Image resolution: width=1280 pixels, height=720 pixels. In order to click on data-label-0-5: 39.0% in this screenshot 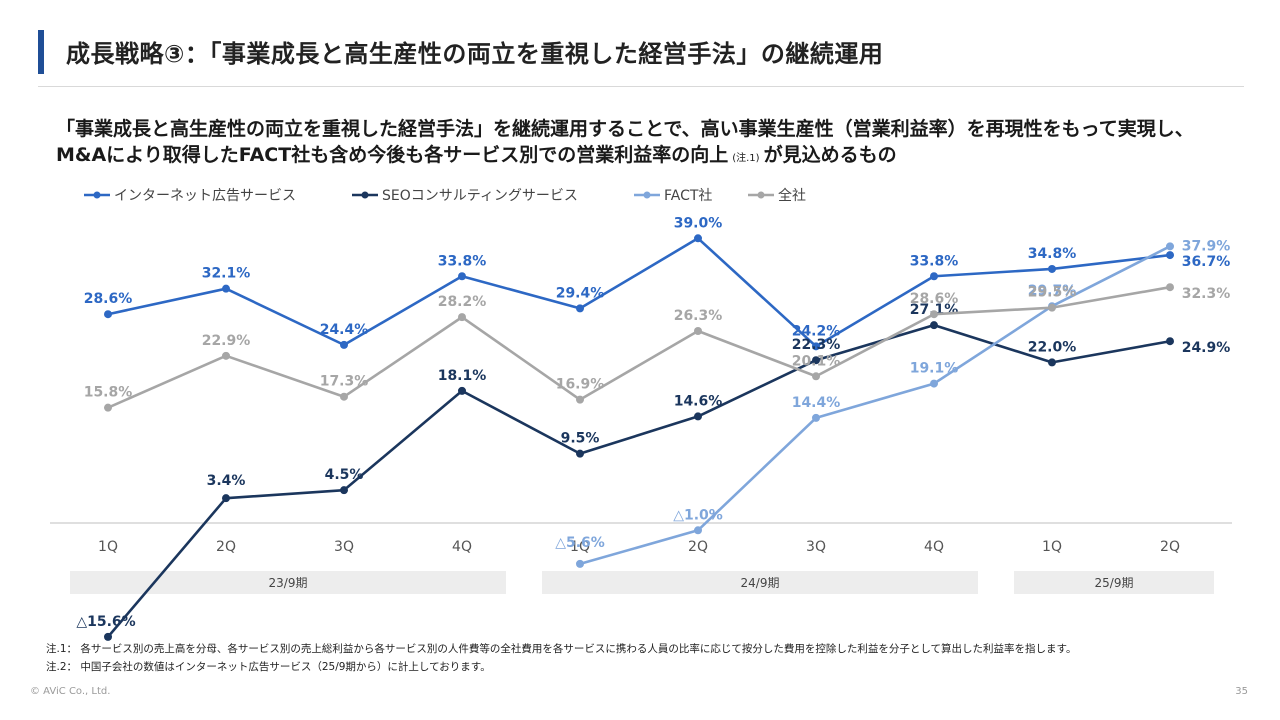, I will do `click(698, 223)`.